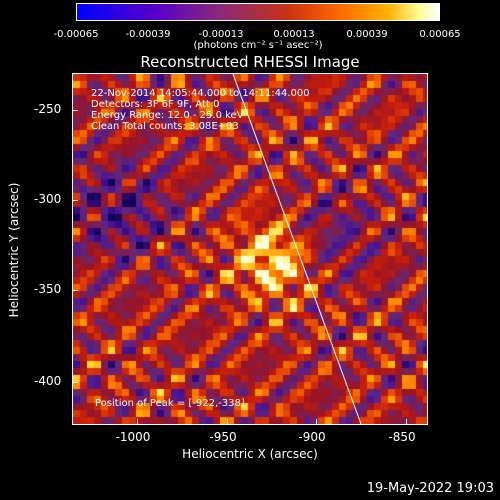  What do you see at coordinates (367, 34) in the screenshot?
I see `colorbar-tick: 0.00039` at bounding box center [367, 34].